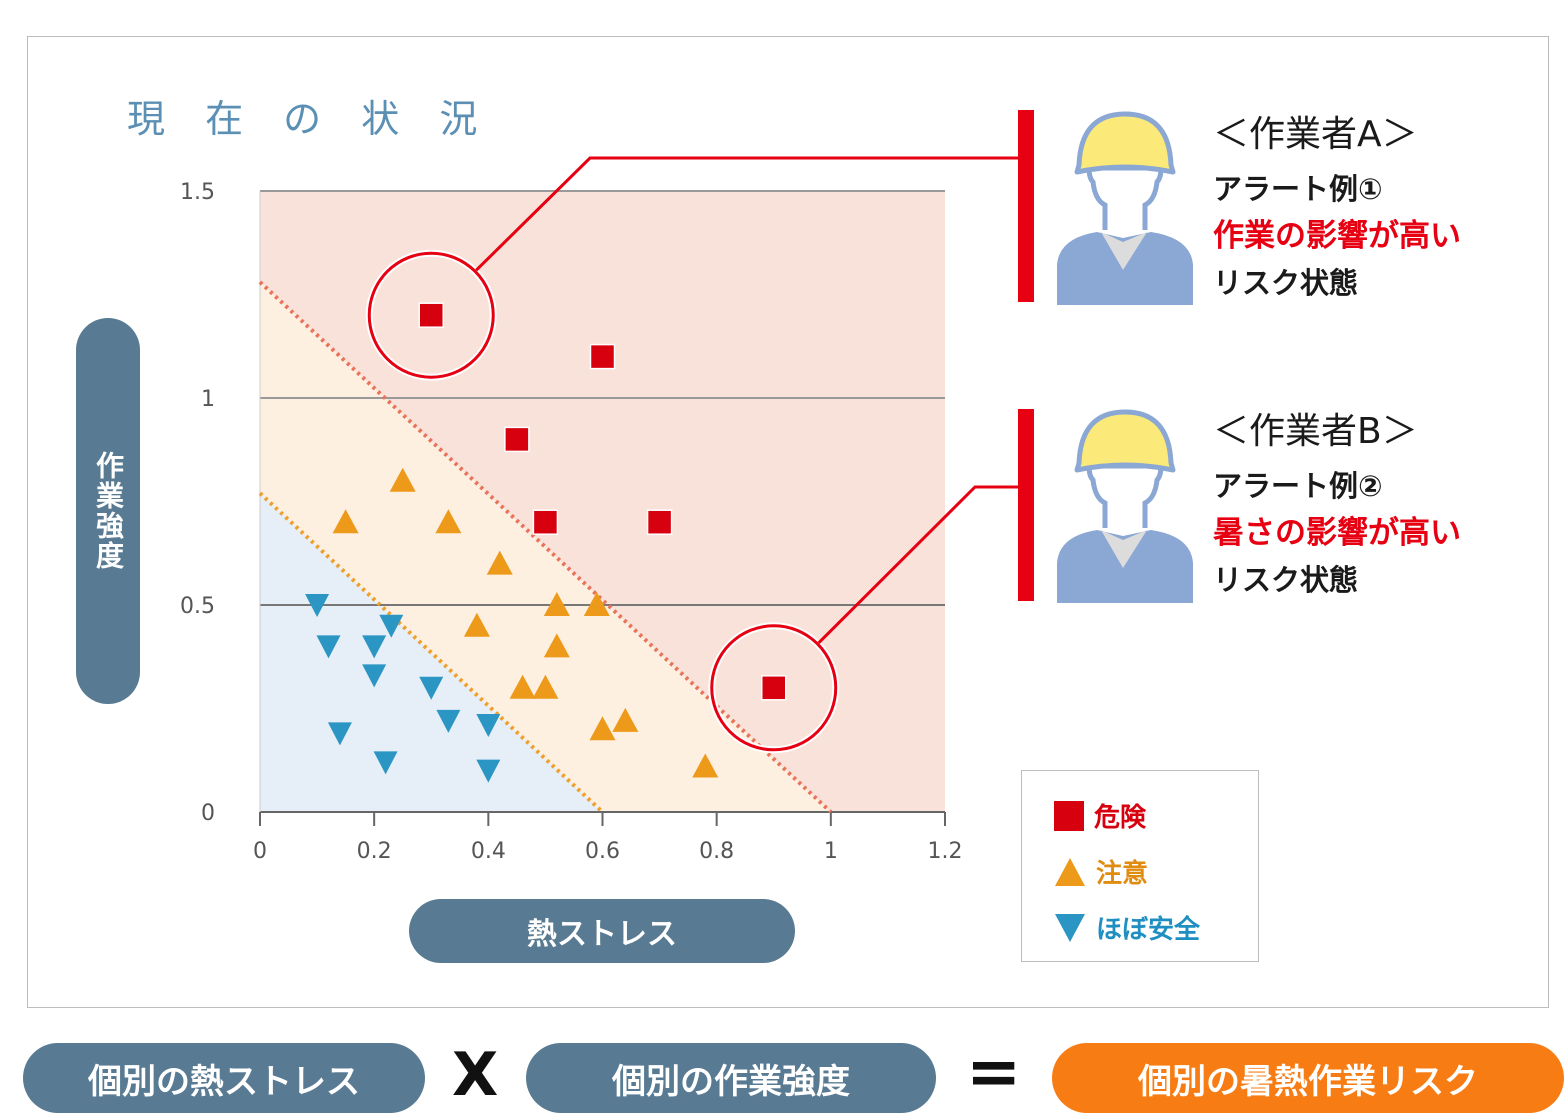 This screenshot has width=1566, height=1120. I want to click on x-tick-label: 0.2, so click(374, 851).